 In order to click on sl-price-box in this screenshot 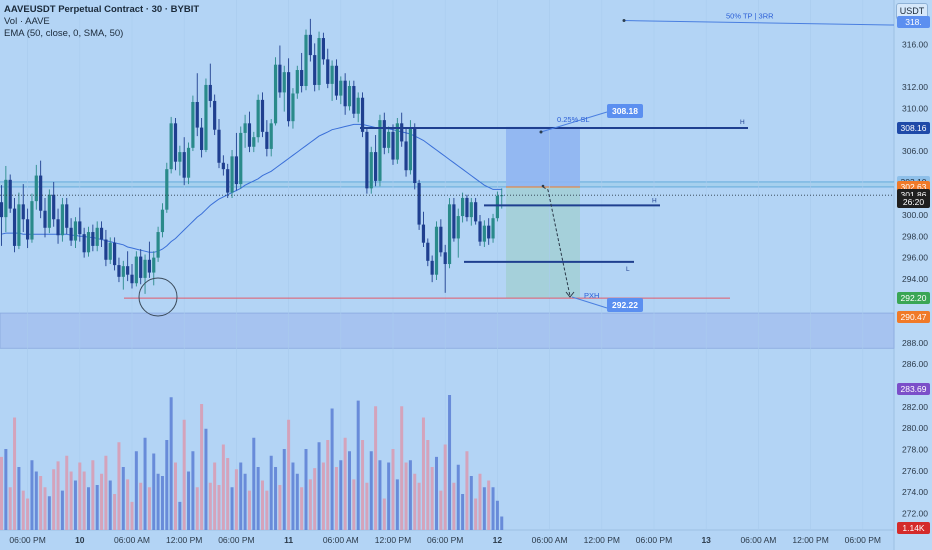, I will do `click(625, 111)`.